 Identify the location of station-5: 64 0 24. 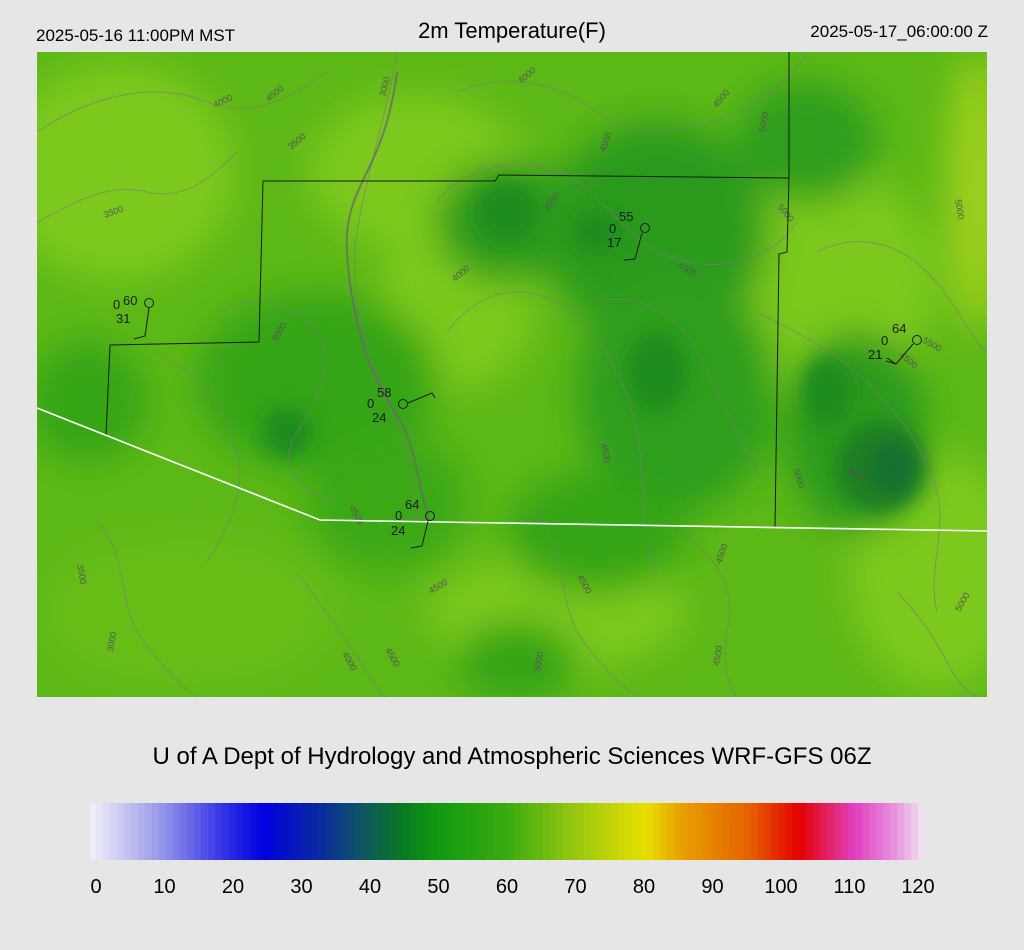
(413, 523).